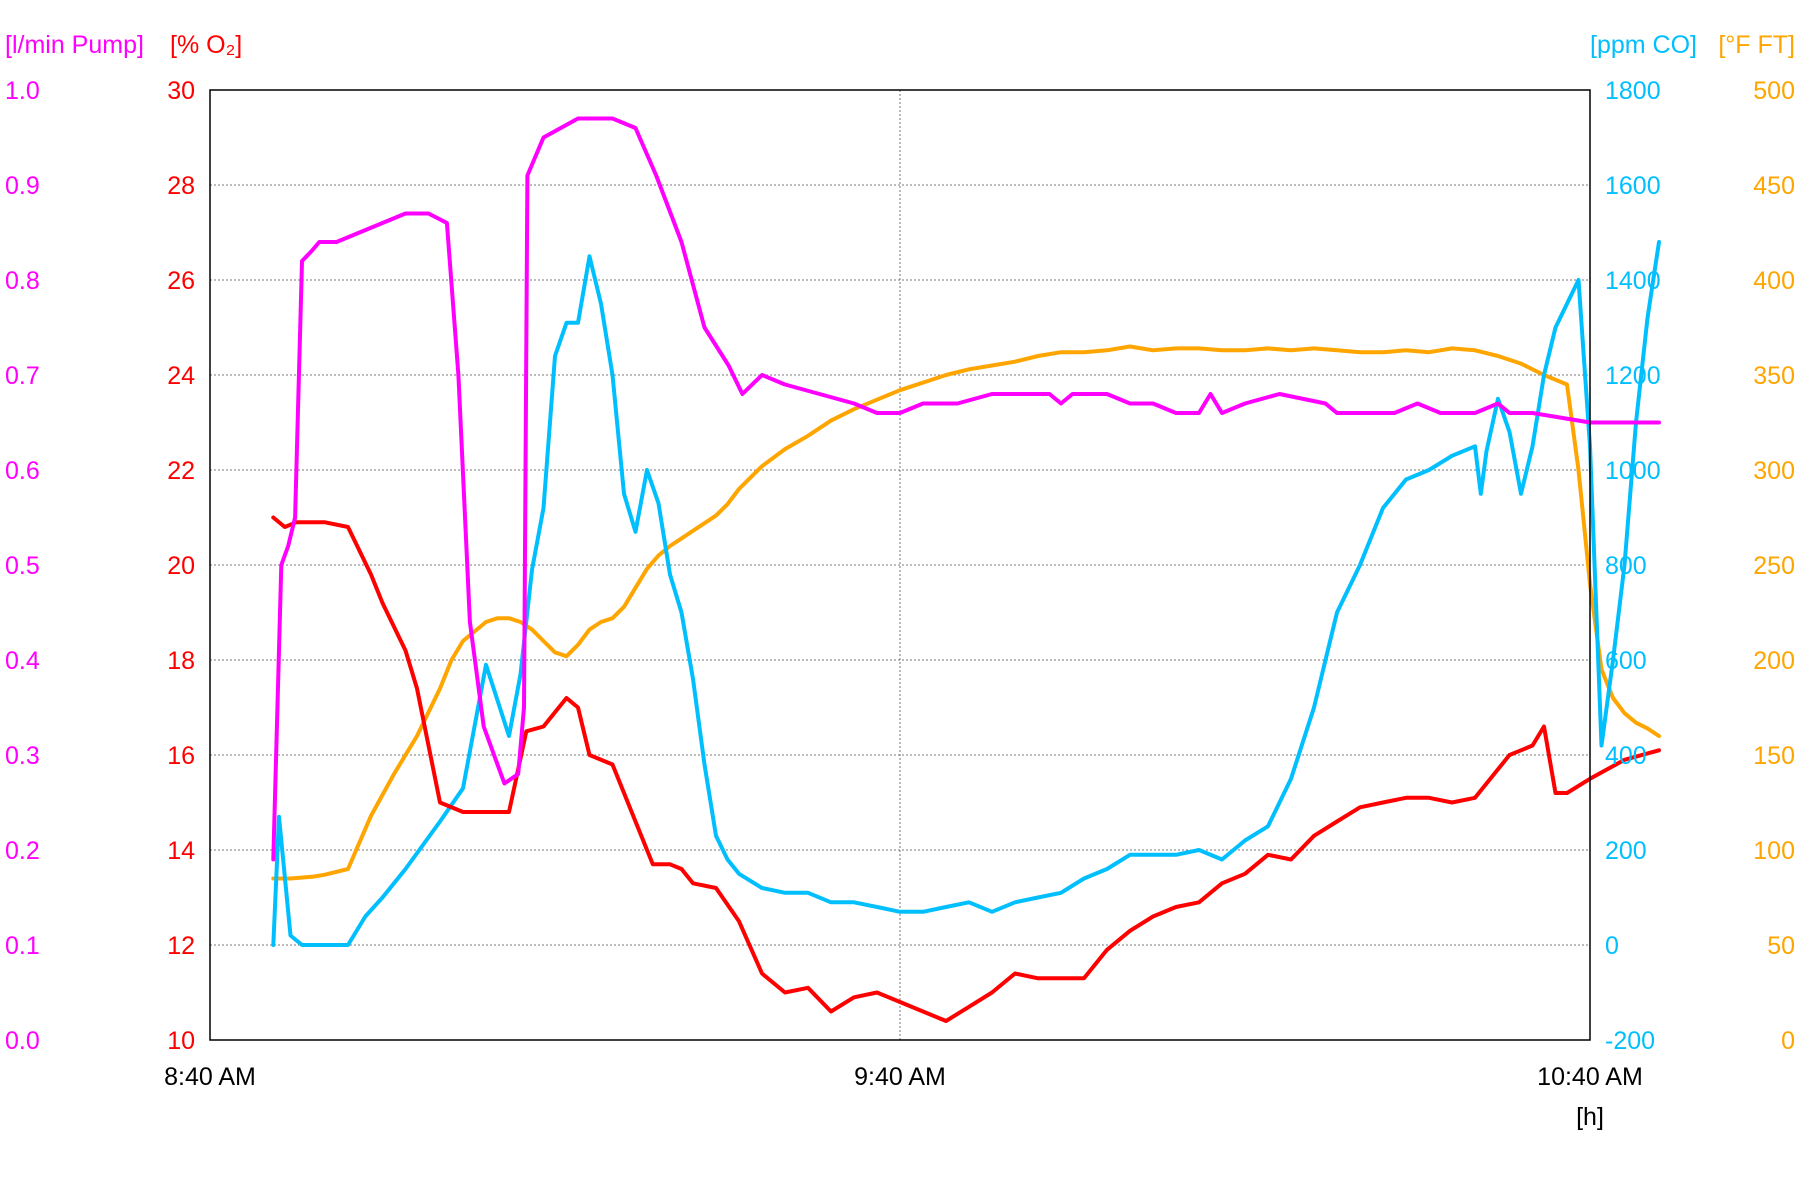 This screenshot has height=1200, width=1800. I want to click on o2-axis-tick-label: 24, so click(181, 376).